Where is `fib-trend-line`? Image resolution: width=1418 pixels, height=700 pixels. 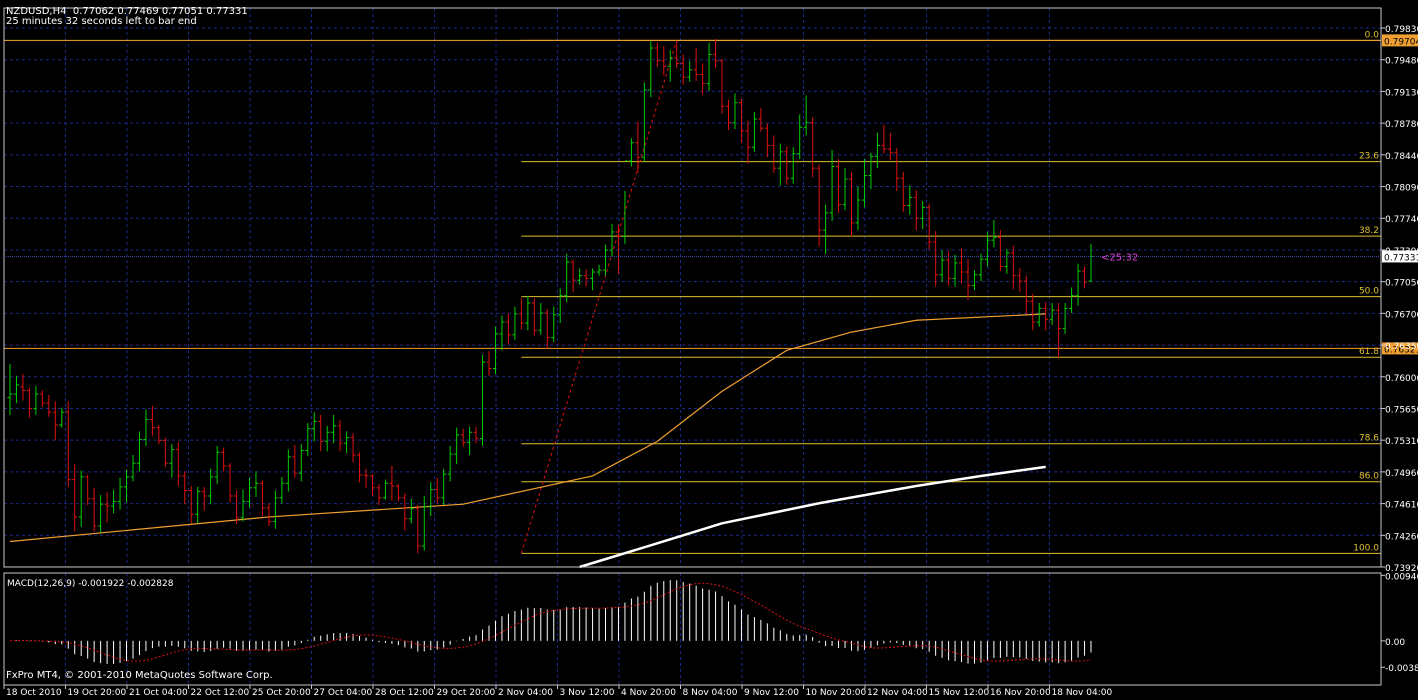 fib-trend-line is located at coordinates (599, 297).